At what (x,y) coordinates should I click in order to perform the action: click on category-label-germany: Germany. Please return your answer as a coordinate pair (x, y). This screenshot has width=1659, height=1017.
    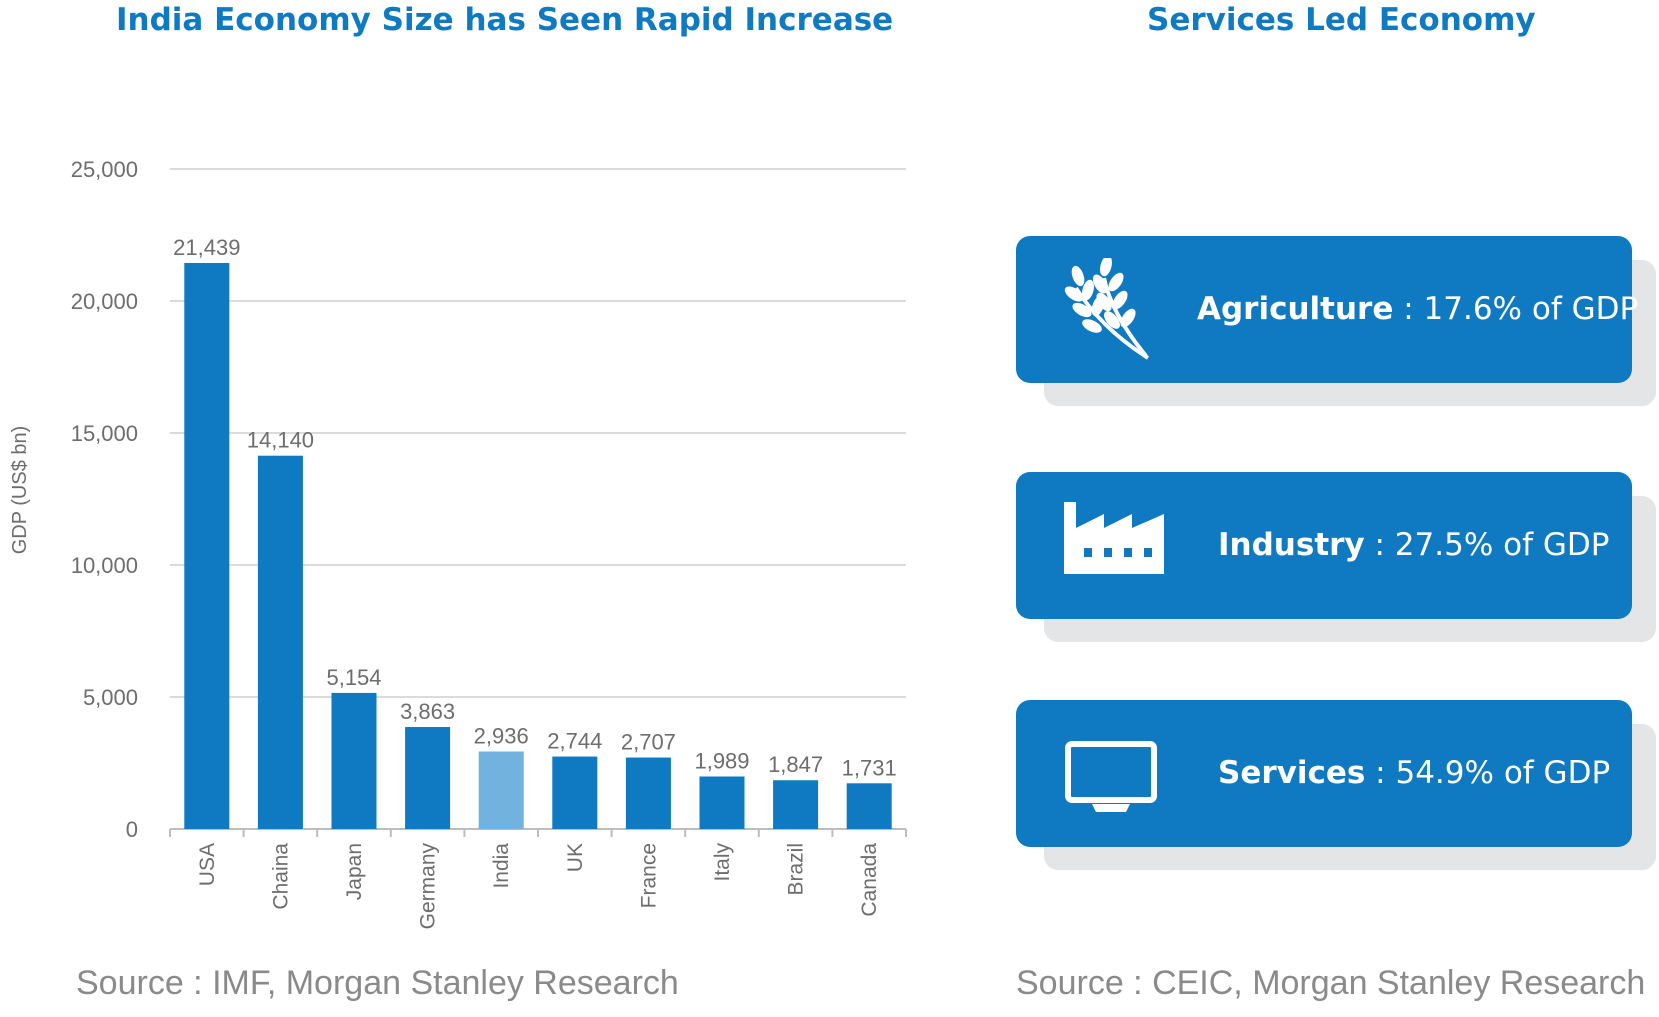
    Looking at the image, I should click on (428, 886).